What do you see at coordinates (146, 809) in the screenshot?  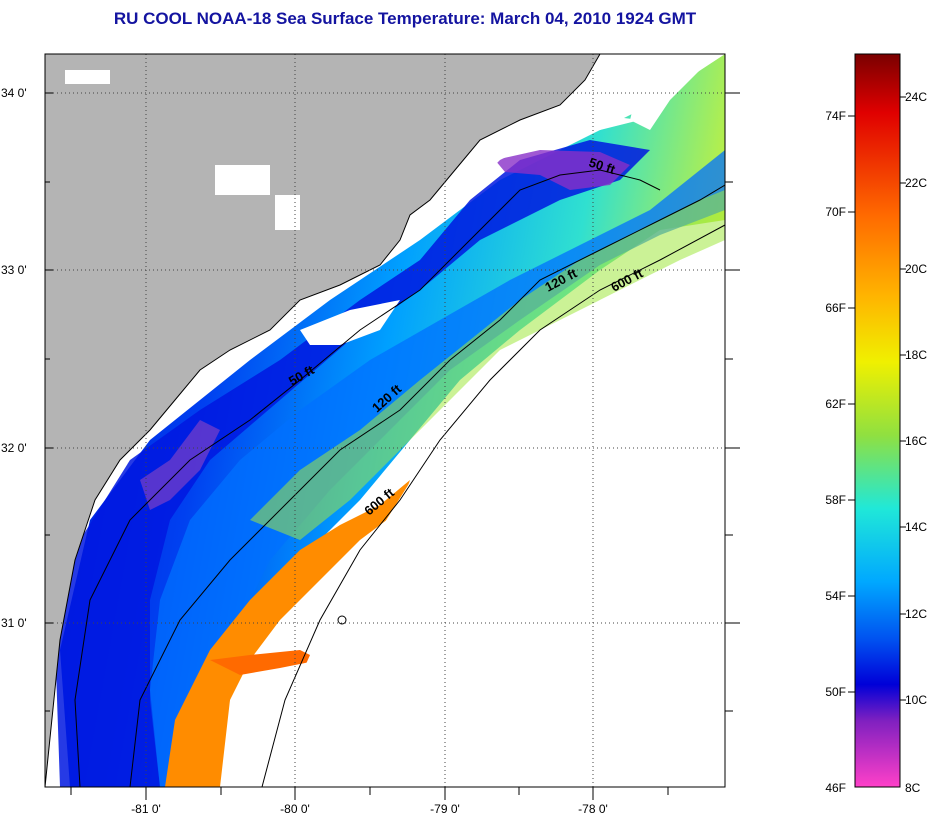 I see `lon-label: -81 0'` at bounding box center [146, 809].